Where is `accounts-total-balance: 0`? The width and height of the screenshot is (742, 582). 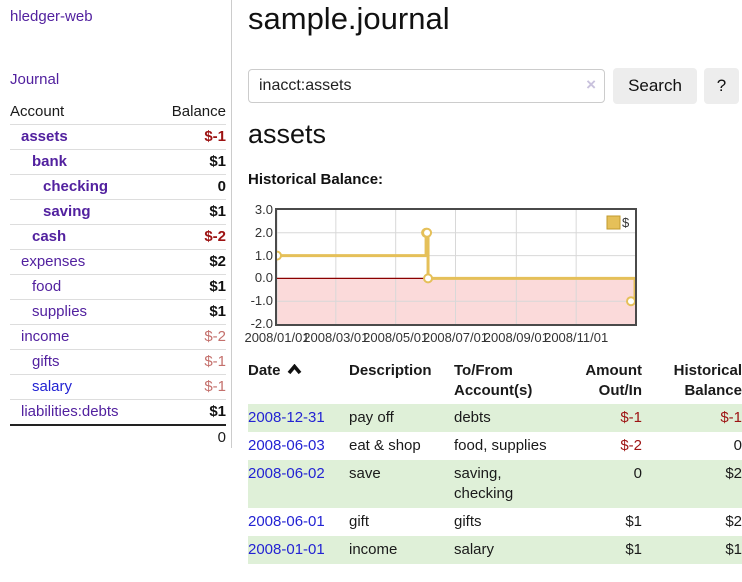 accounts-total-balance: 0 is located at coordinates (221, 437).